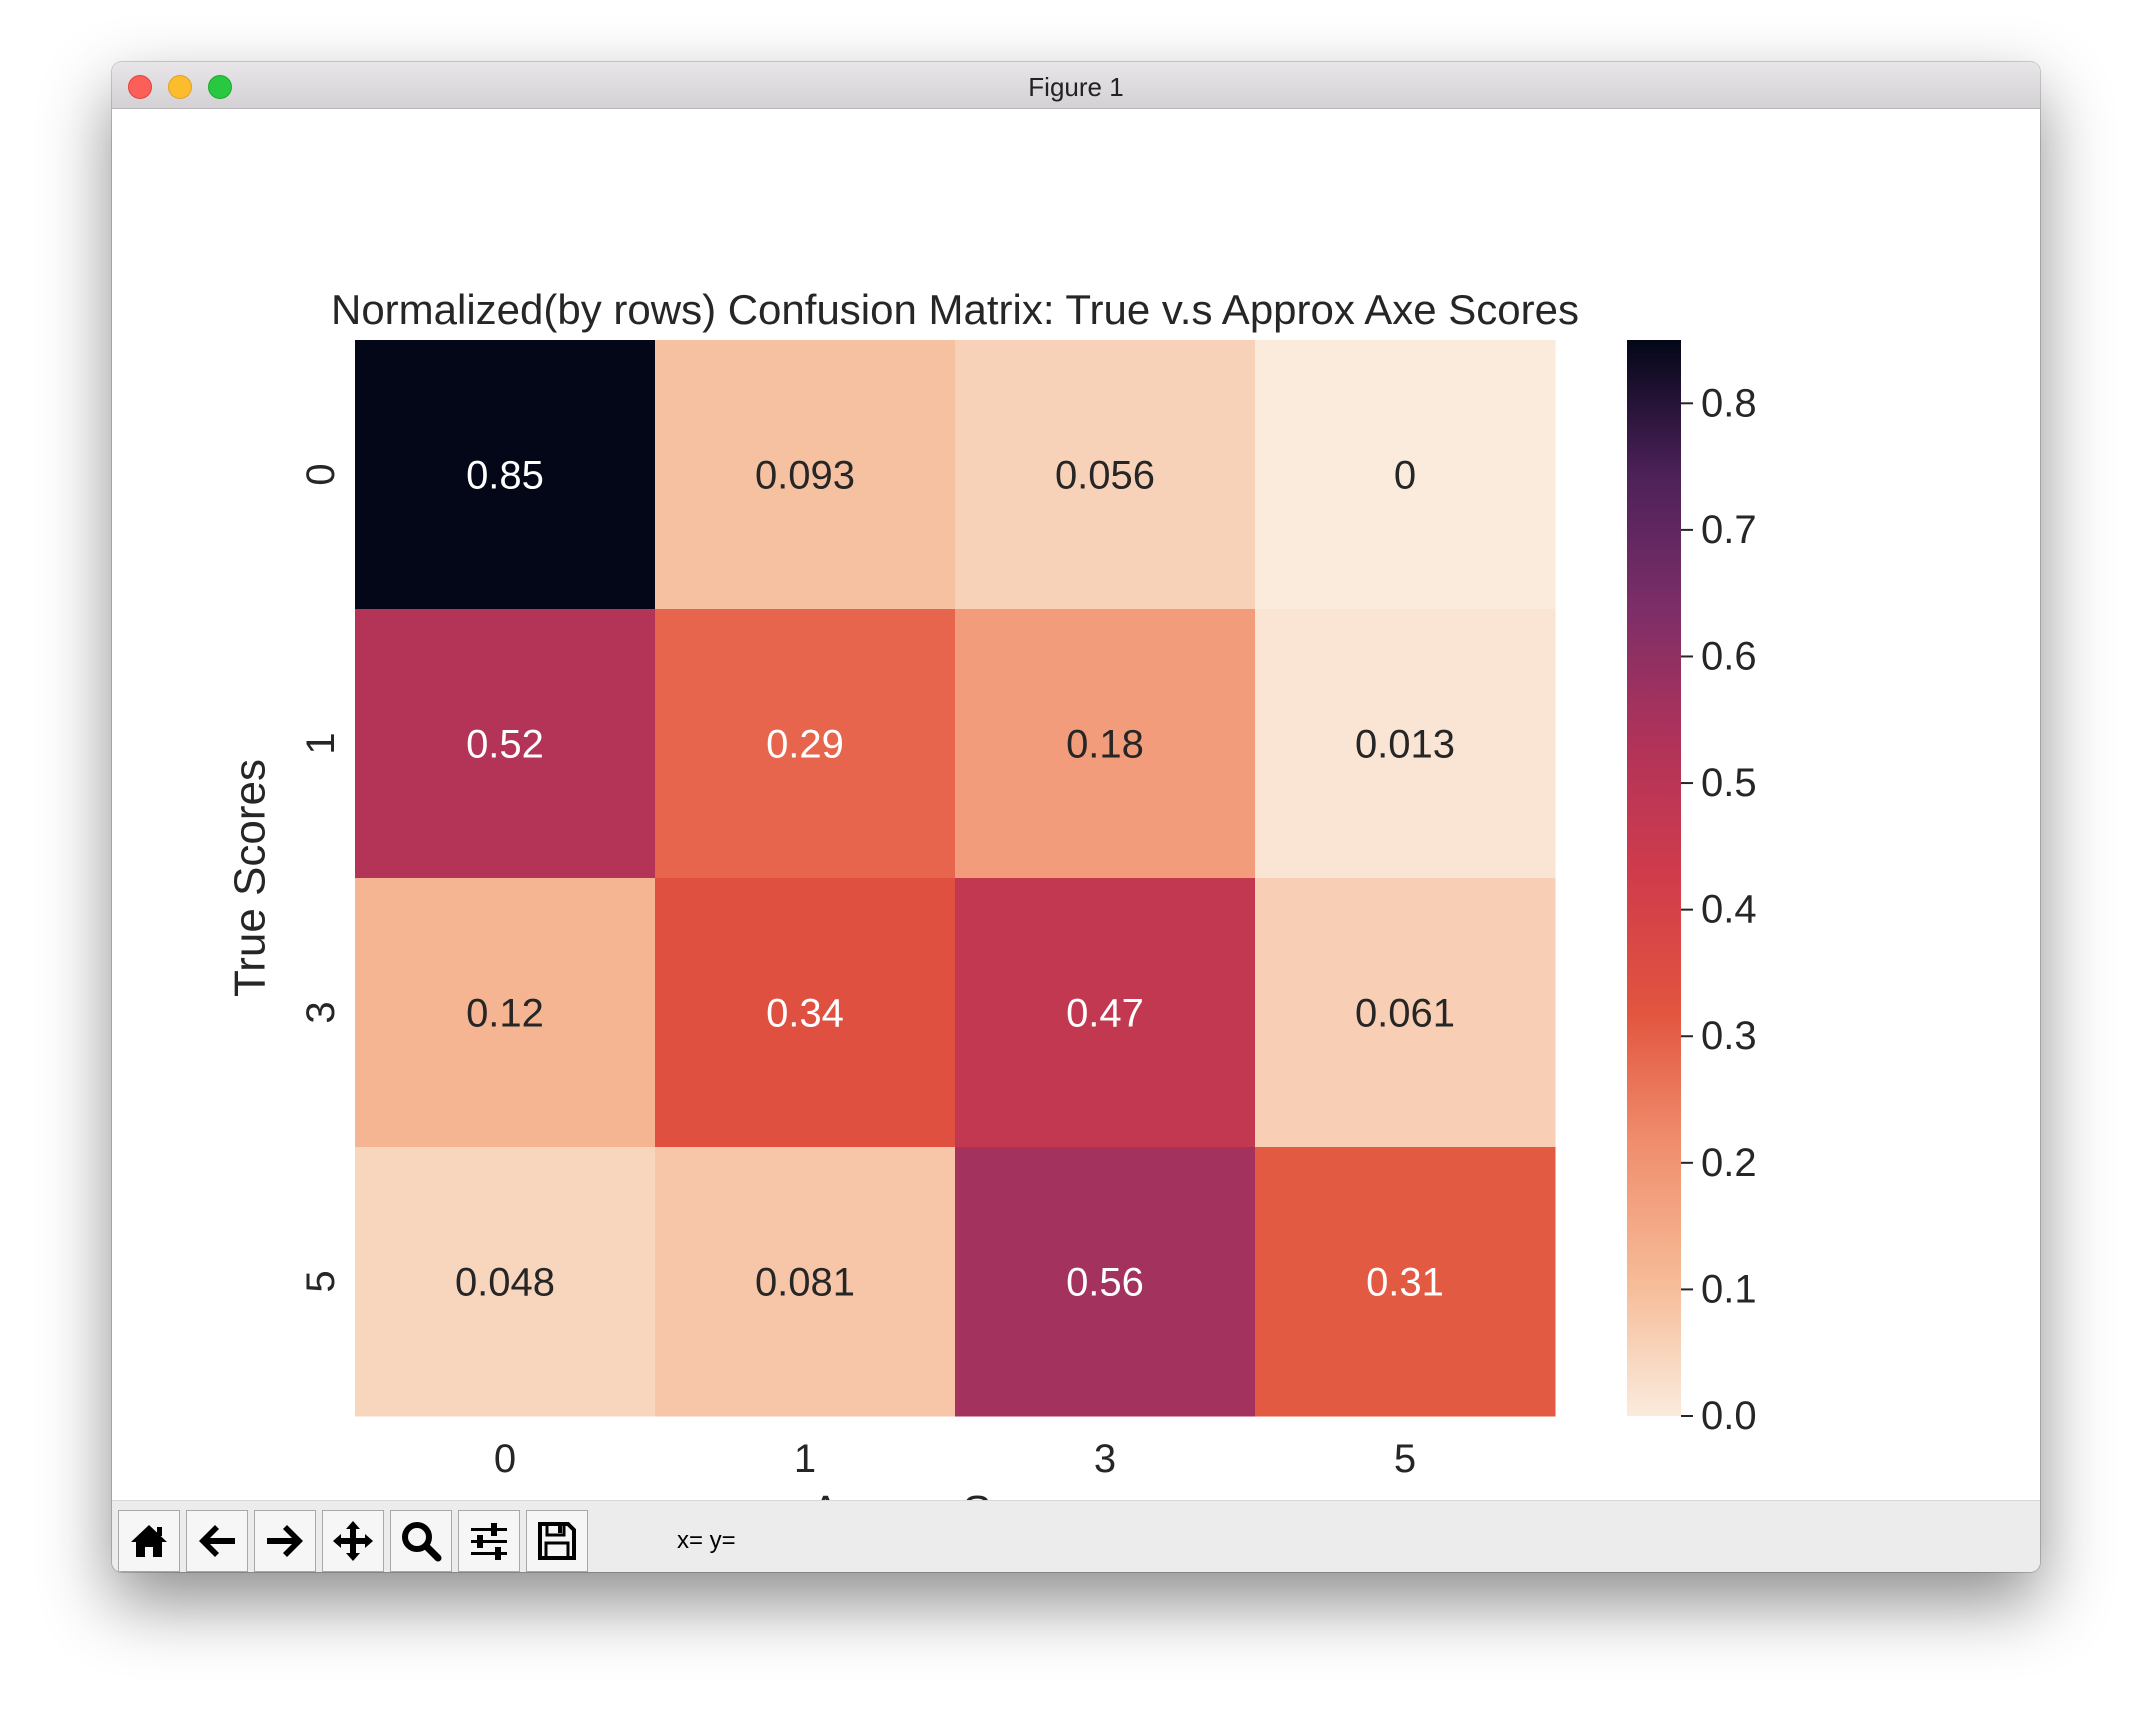 Image resolution: width=2146 pixels, height=1730 pixels. I want to click on cell-value-label: 0.12, so click(505, 1014).